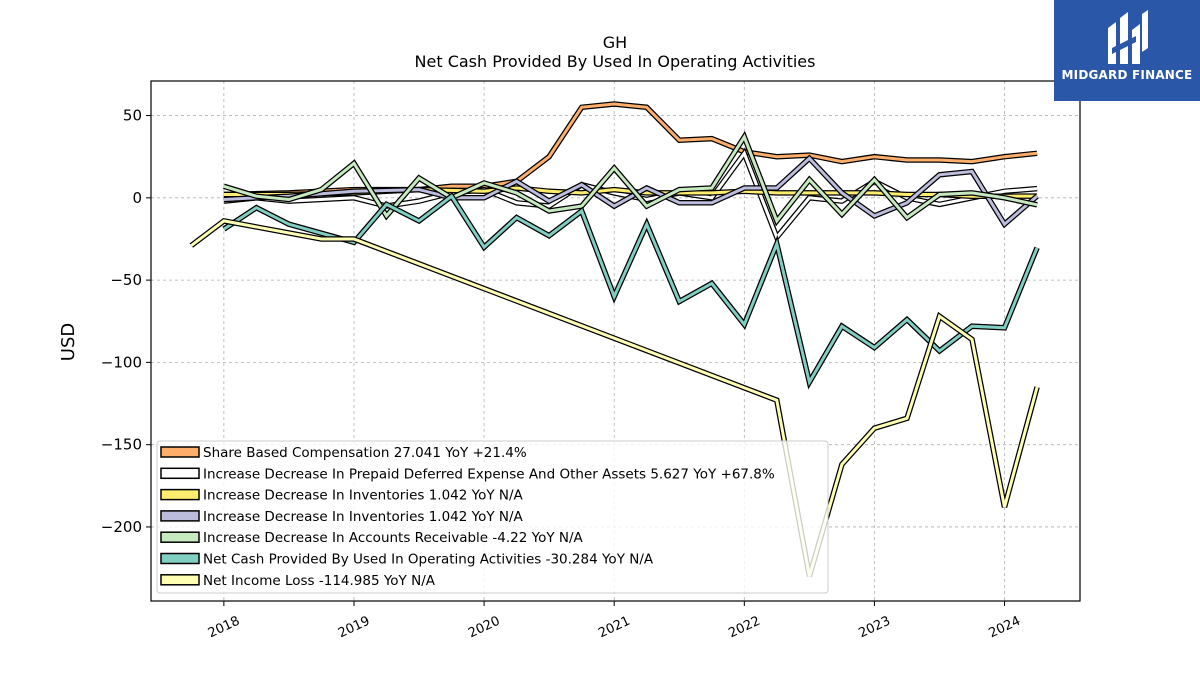  Describe the element at coordinates (1128, 37) in the screenshot. I see `midgard-logo-icon` at that location.